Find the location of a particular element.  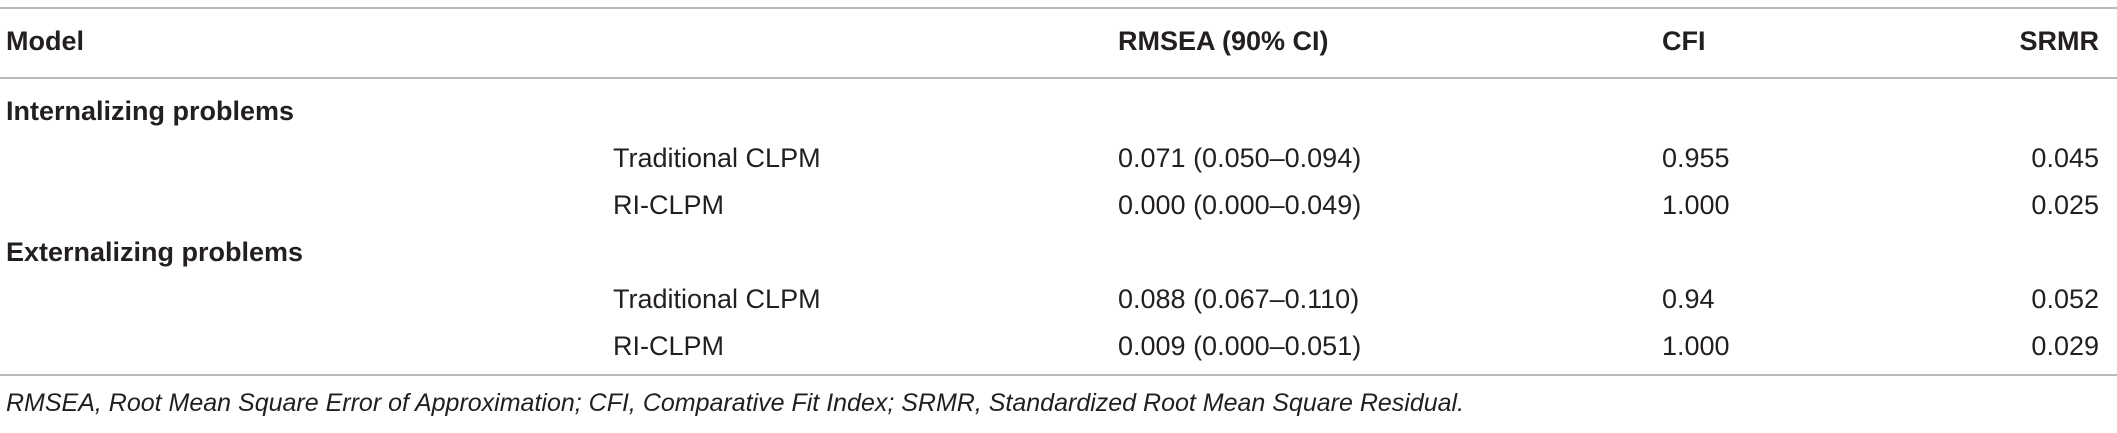

row-rmsea: 0.088 (0.067–0.110) is located at coordinates (1239, 299).